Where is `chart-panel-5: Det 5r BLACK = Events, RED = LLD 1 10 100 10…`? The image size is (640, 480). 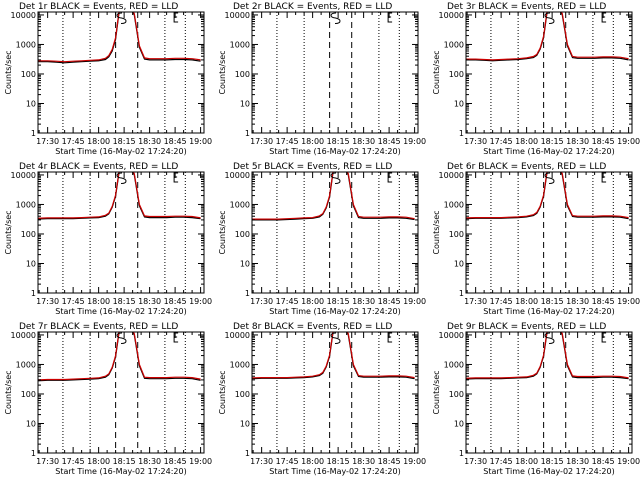
chart-panel-5: Det 5r BLACK = Events, RED = LLD 1 10 100 10… is located at coordinates (322, 239).